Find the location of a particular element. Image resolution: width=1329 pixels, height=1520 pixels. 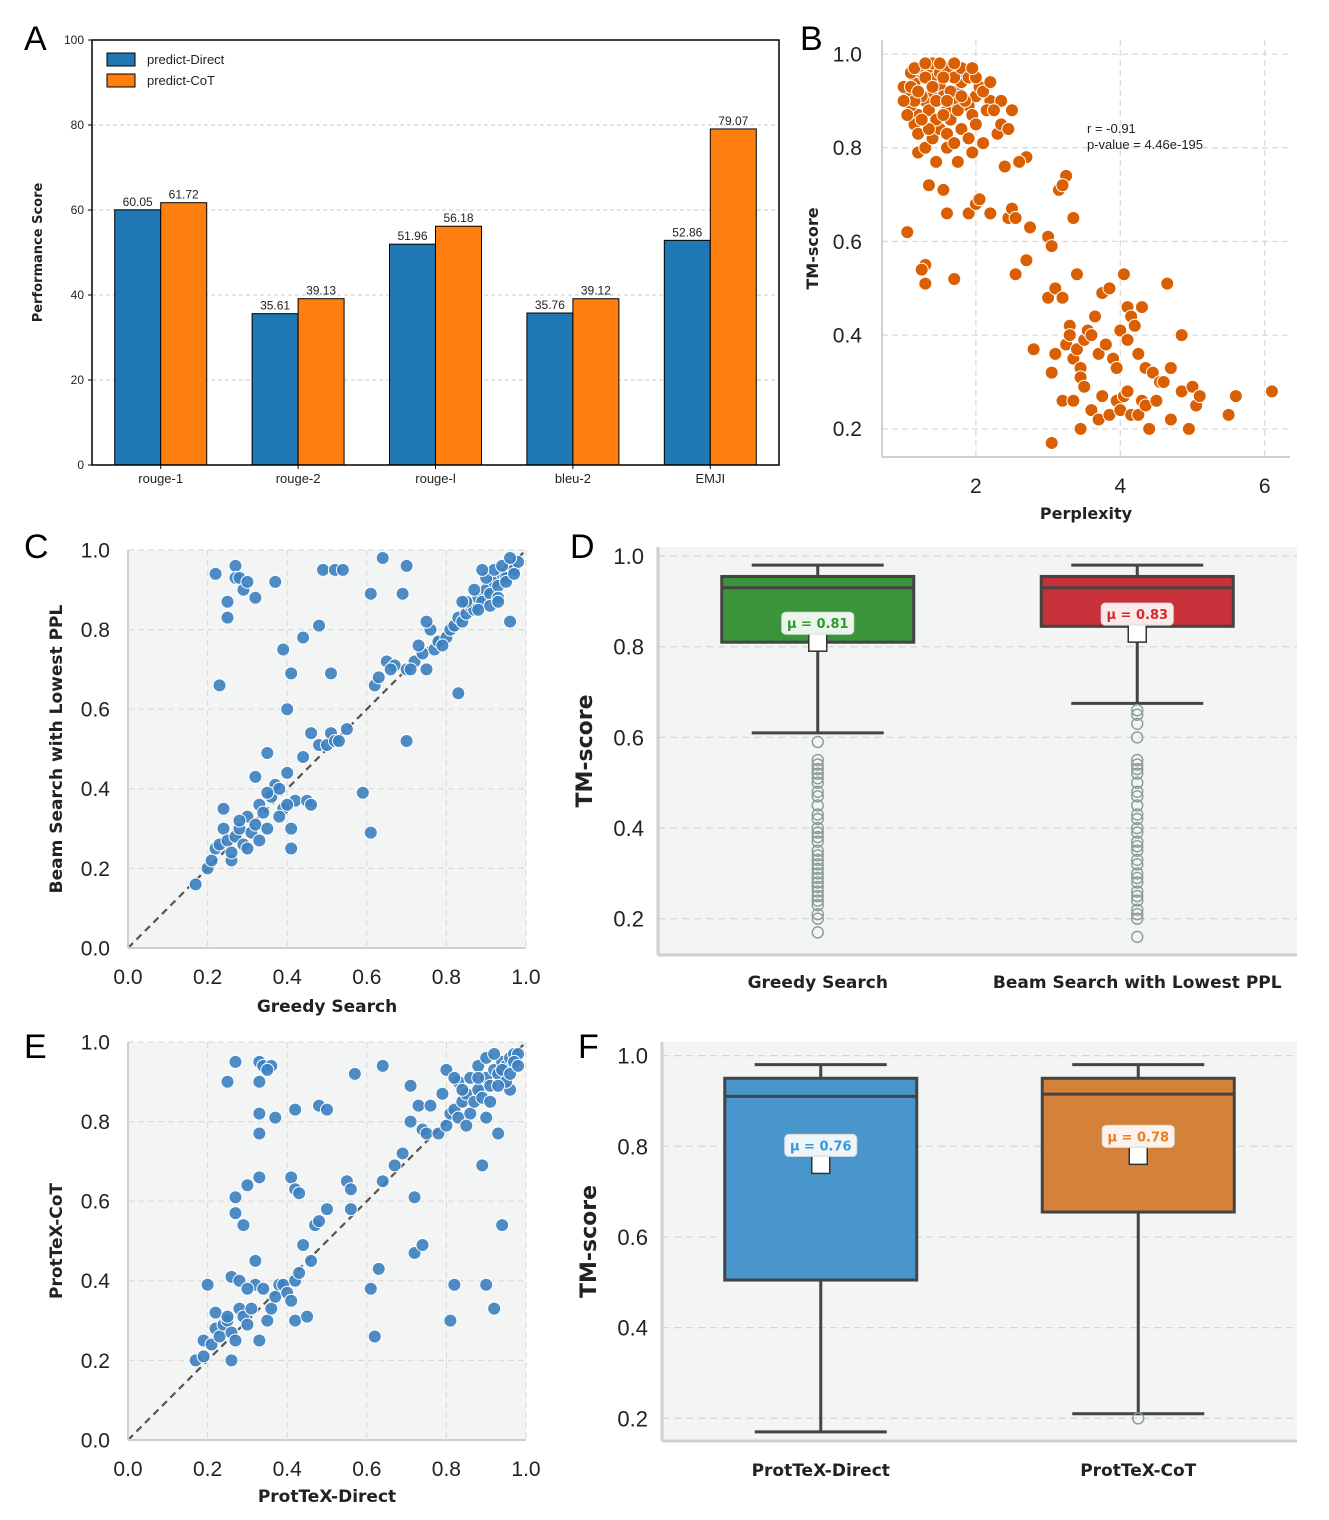

y-tick-label: 0.2 is located at coordinates (628, 919).